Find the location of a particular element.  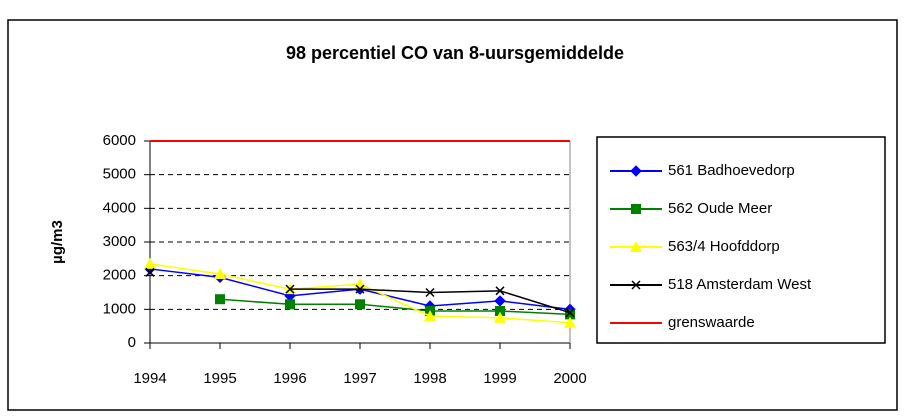

y-tick-label: 6000 is located at coordinates (119, 140).